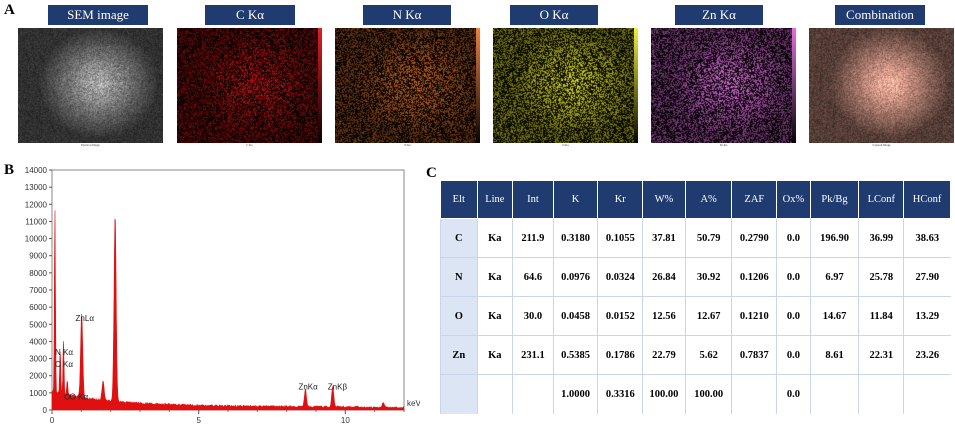 This screenshot has height=424, width=955. I want to click on table-cell: 26.84, so click(664, 277).